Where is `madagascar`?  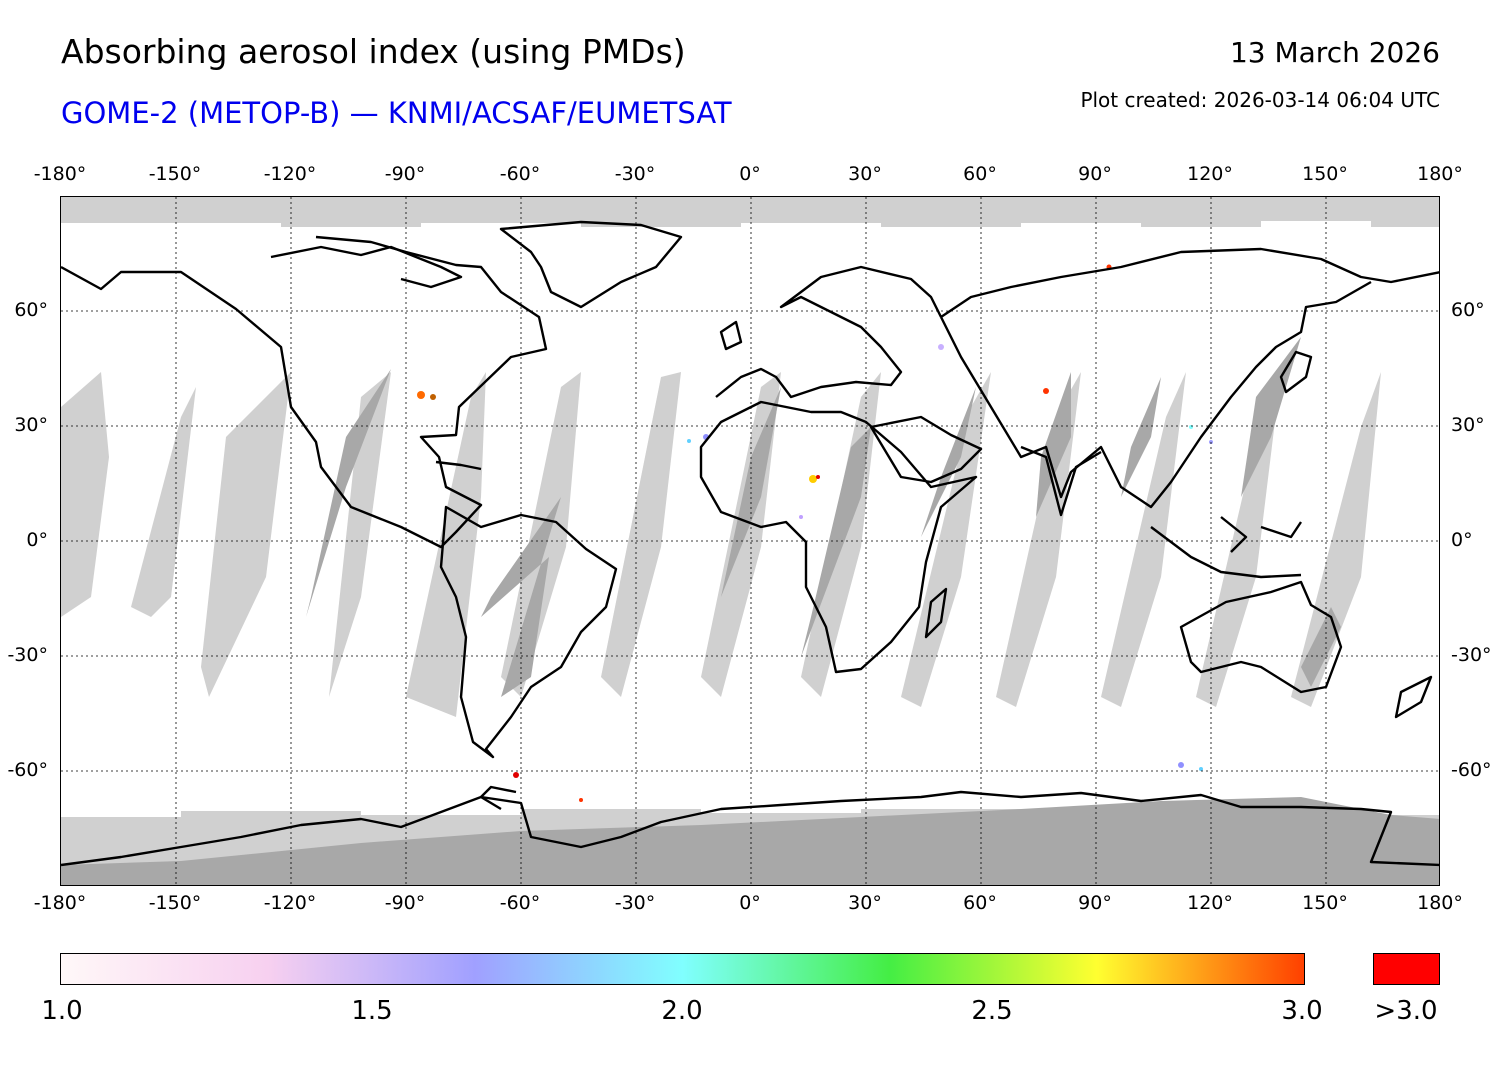 madagascar is located at coordinates (936, 613).